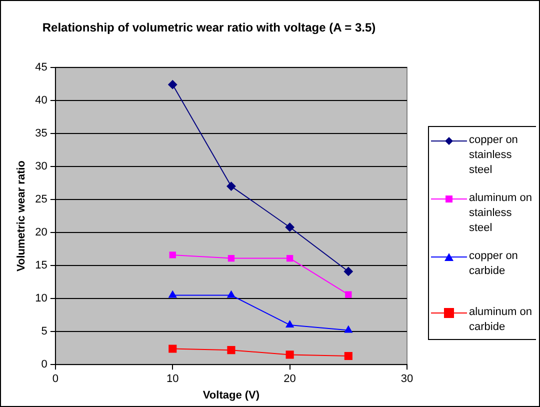 The height and width of the screenshot is (407, 540). Describe the element at coordinates (290, 379) in the screenshot. I see `x-tick-label: 20` at that location.